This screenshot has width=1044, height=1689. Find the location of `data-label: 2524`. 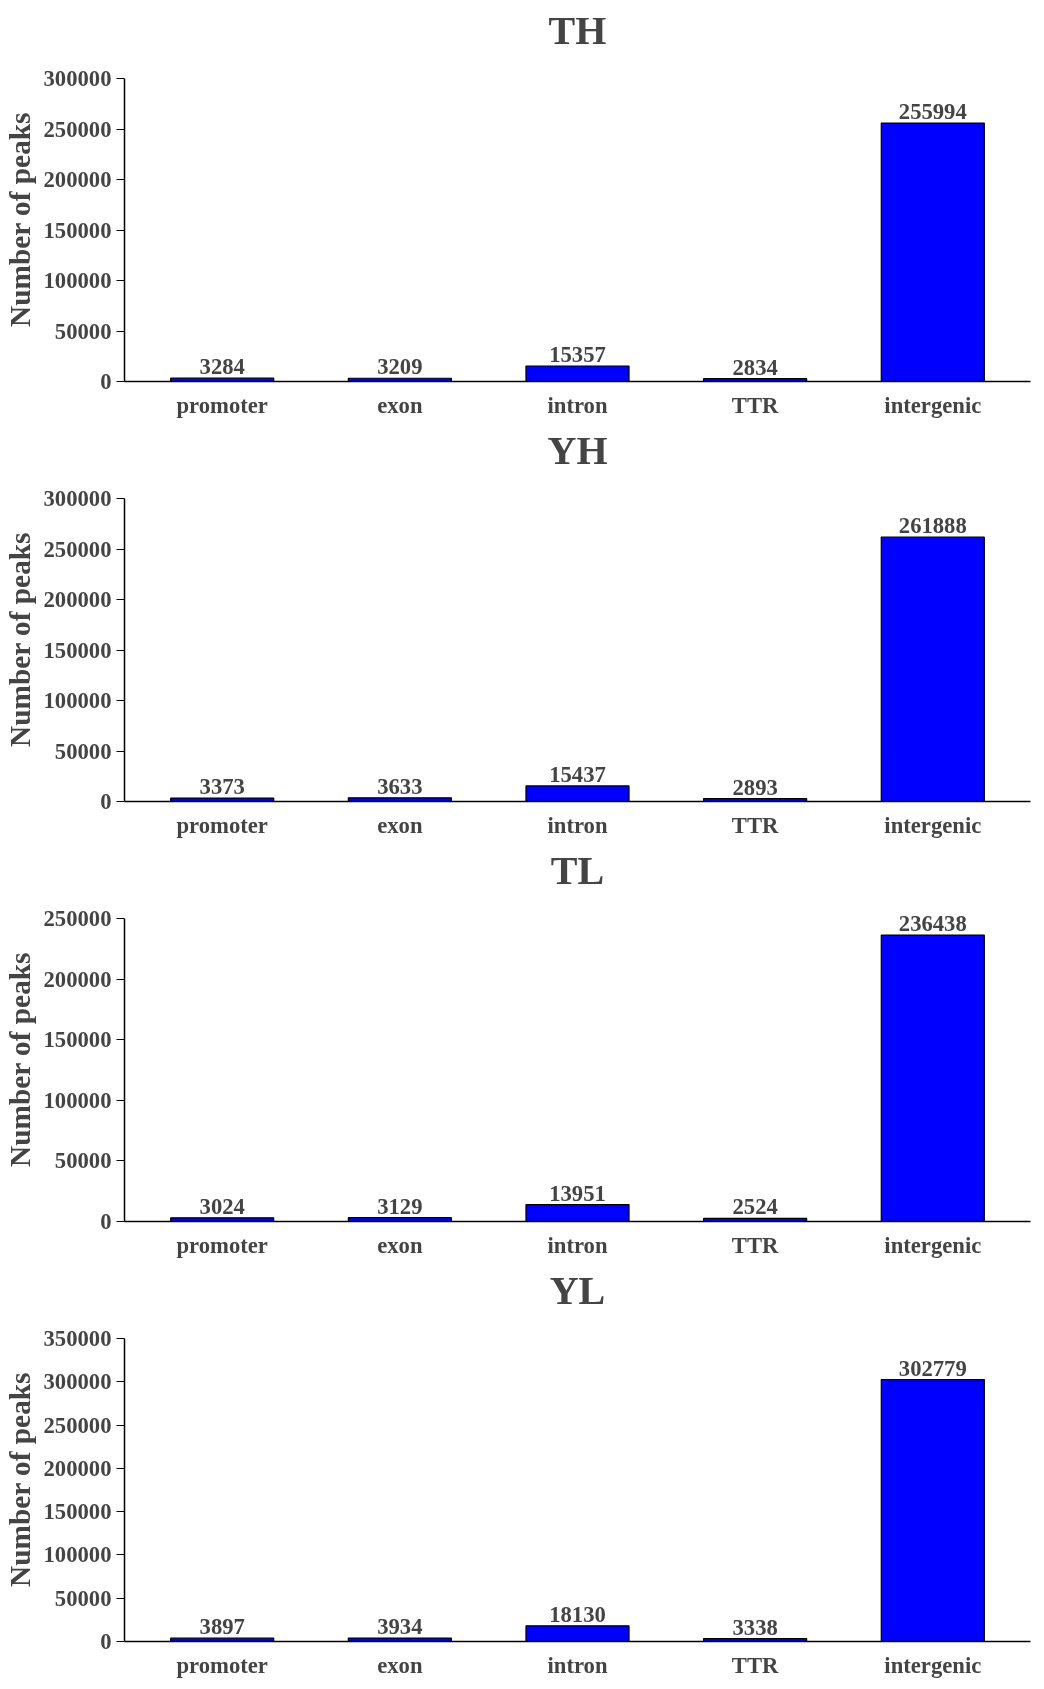

data-label: 2524 is located at coordinates (755, 1207).